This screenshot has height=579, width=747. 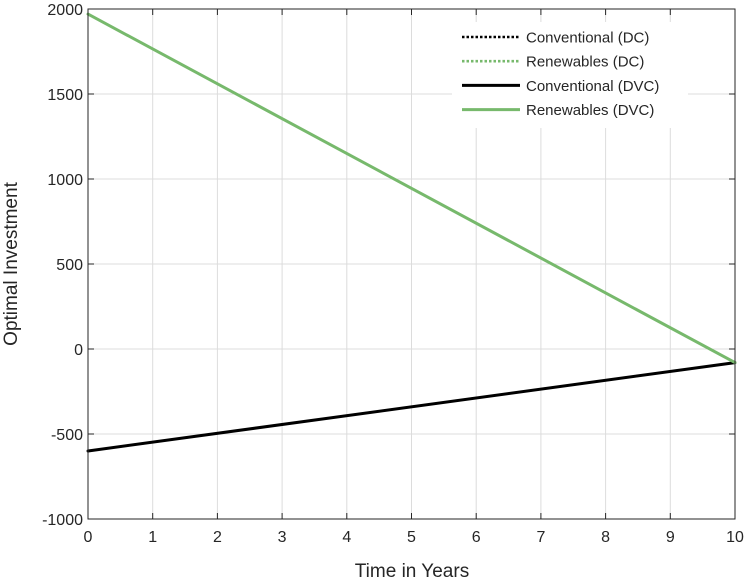 I want to click on x-tick-label: 9, so click(x=670, y=537).